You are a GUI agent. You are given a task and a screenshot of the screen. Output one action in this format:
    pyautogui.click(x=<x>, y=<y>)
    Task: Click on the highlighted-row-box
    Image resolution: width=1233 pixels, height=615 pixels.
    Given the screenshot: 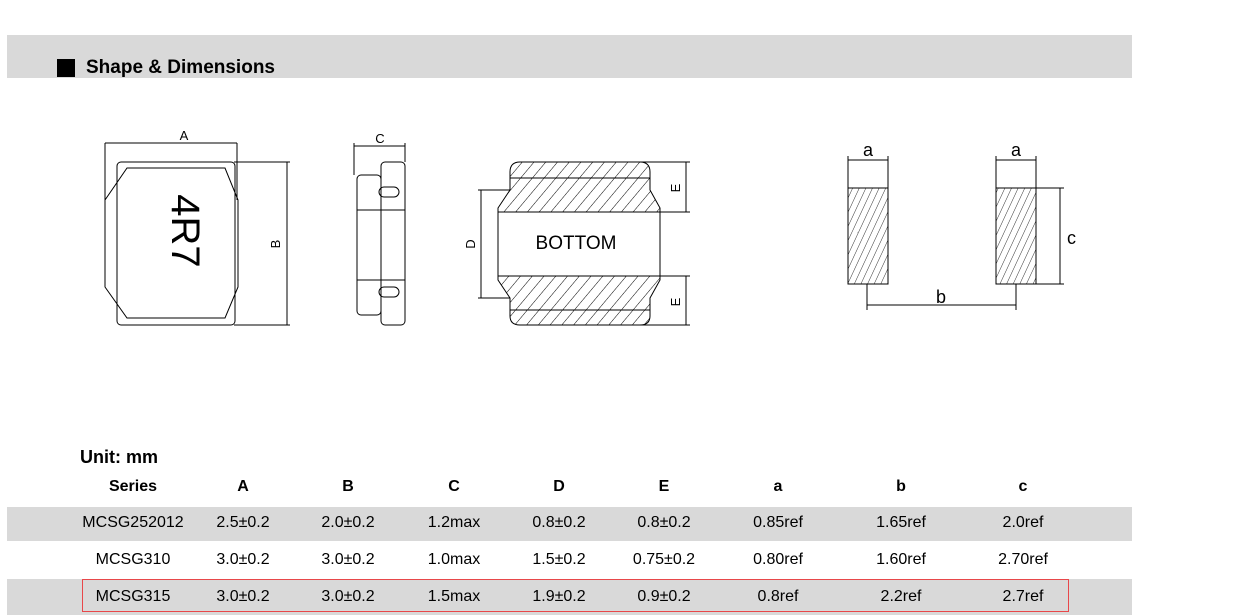 What is the action you would take?
    pyautogui.click(x=575, y=595)
    